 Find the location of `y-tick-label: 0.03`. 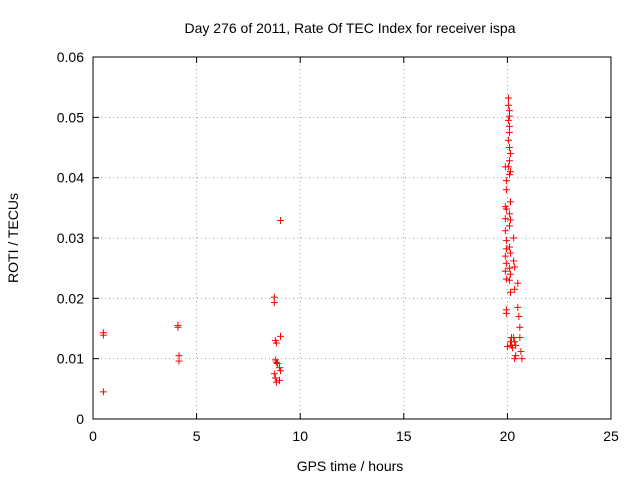

y-tick-label: 0.03 is located at coordinates (70, 238).